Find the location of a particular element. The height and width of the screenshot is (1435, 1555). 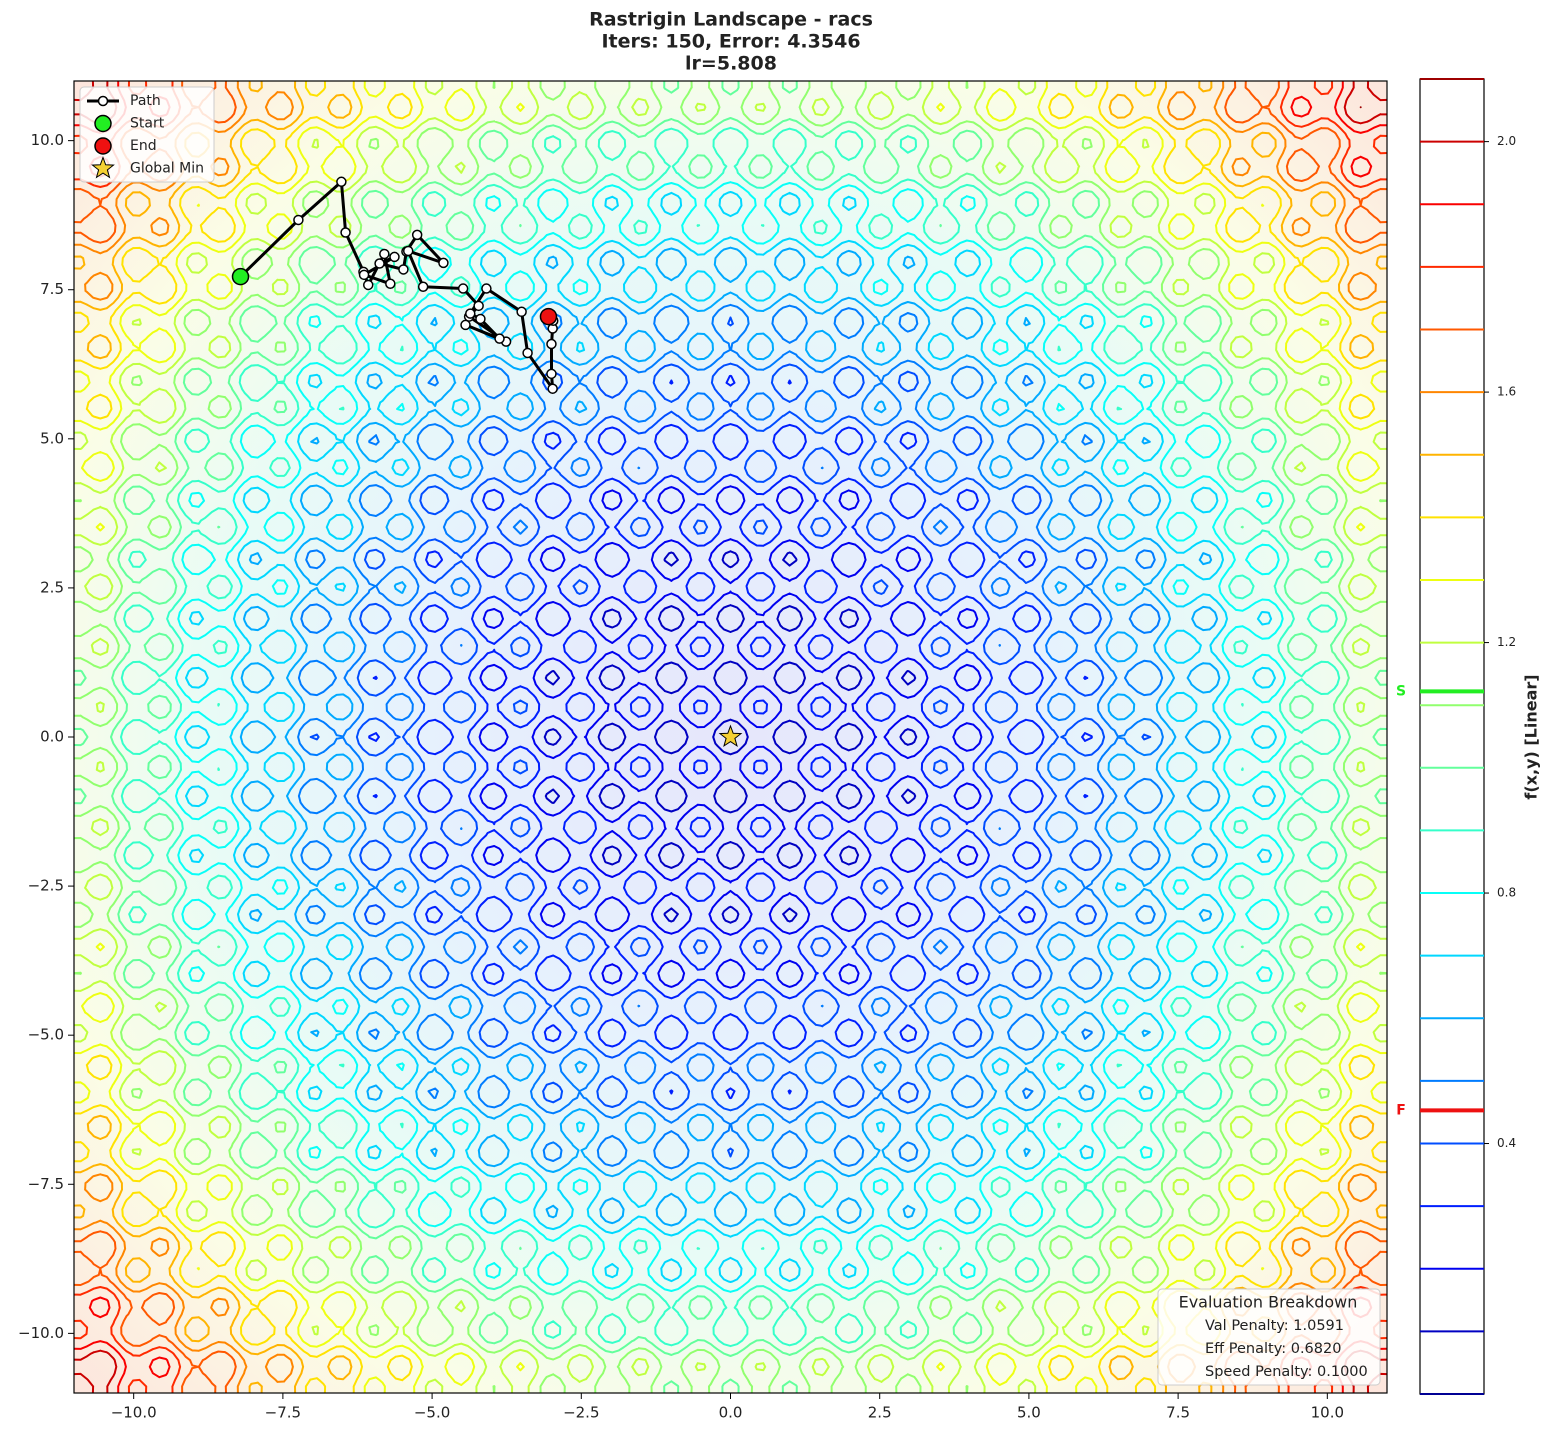

x-tick-label: 10.0 is located at coordinates (1327, 1413).